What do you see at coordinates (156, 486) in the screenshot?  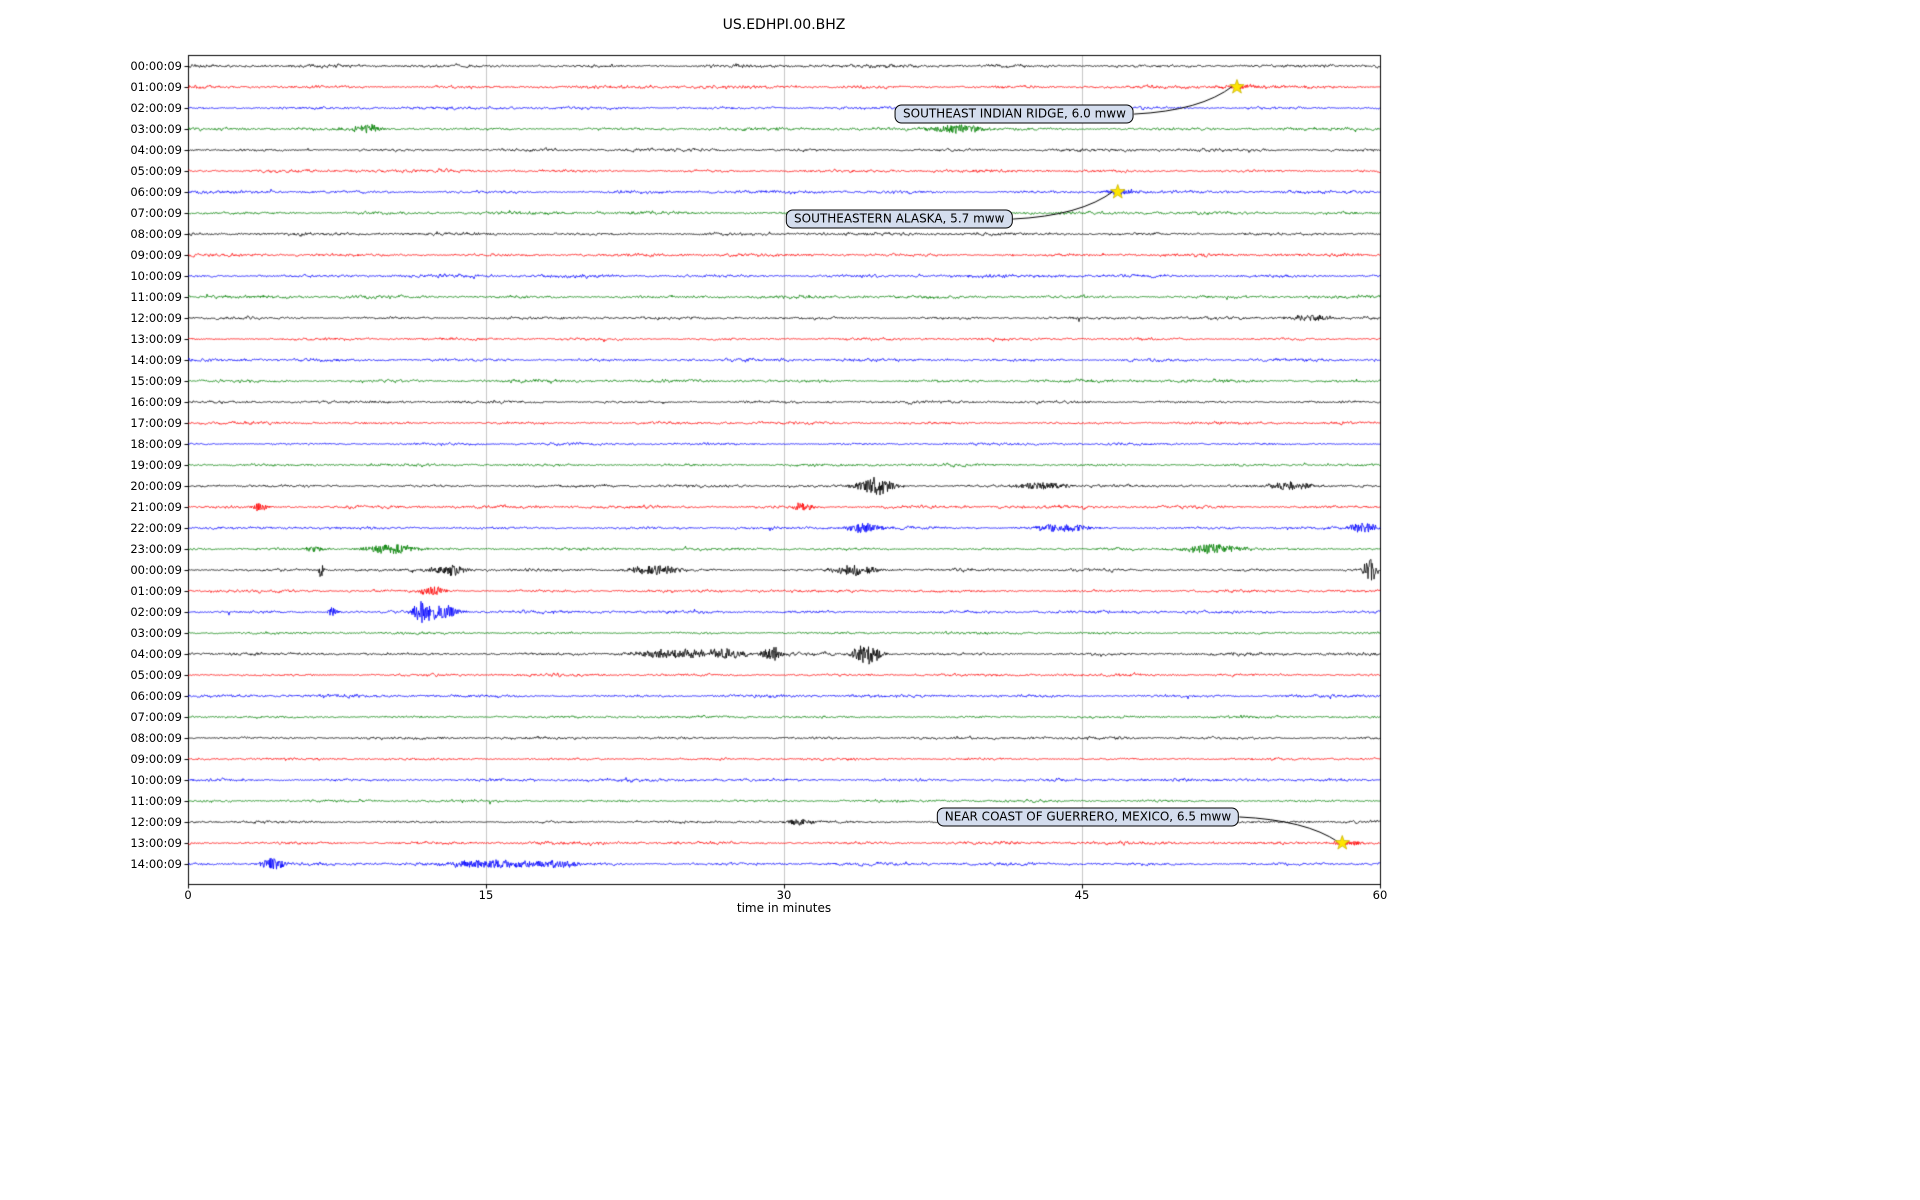 I see `trace-time-label: 20:00:09` at bounding box center [156, 486].